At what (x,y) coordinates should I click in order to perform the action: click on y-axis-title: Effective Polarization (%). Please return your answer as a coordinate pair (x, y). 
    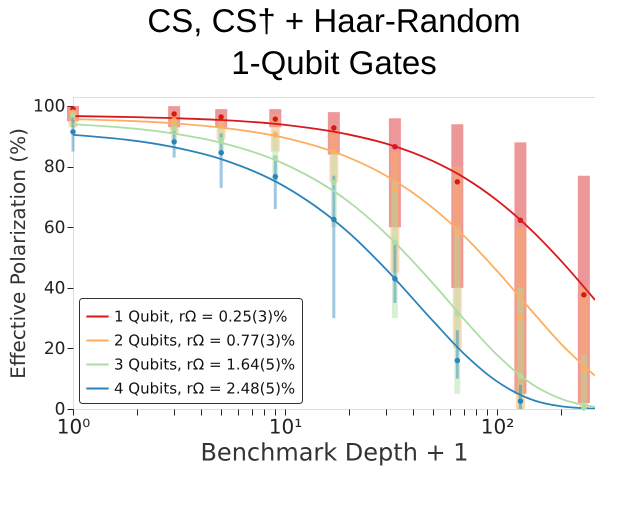
    Looking at the image, I should click on (18, 253).